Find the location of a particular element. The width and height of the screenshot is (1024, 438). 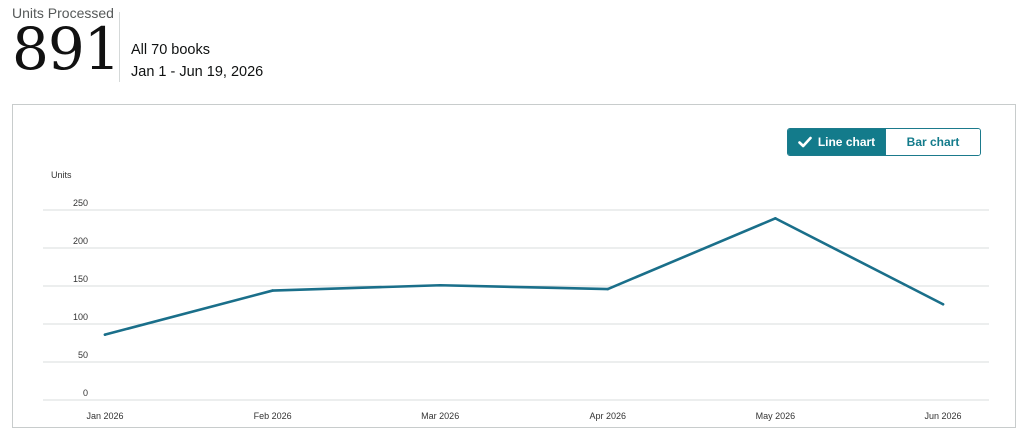

bar-chart-button: Bar chart is located at coordinates (932, 142).